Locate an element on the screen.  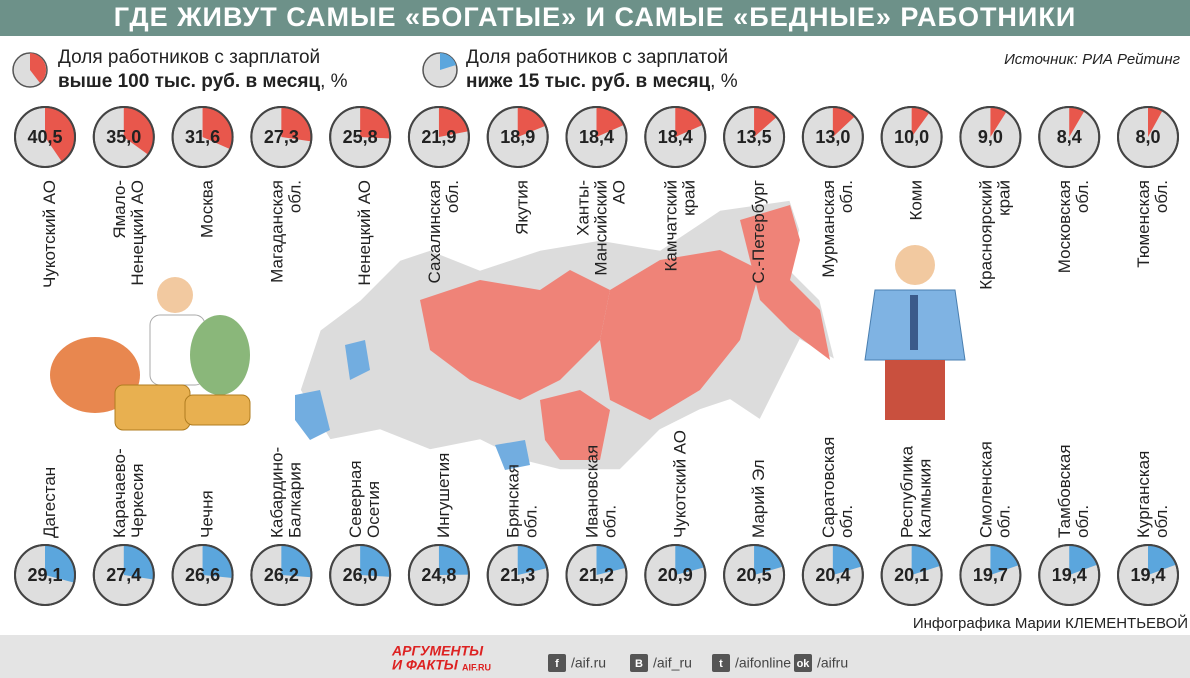
category-label: Тамбовскаяобл. is located at coordinates (1074, 491).